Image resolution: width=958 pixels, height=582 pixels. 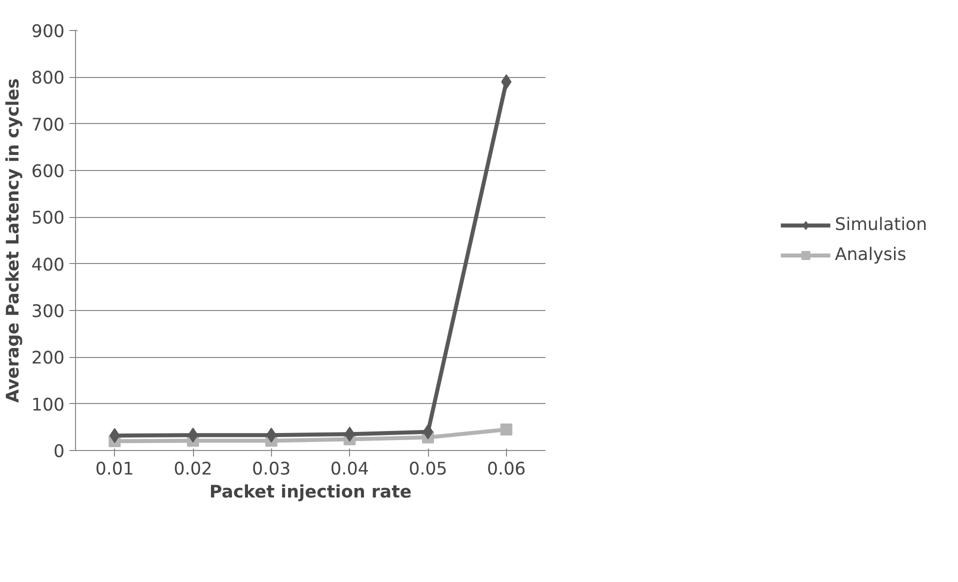 What do you see at coordinates (13, 240) in the screenshot?
I see `y-axis-title: Average Packet Latency in cycles` at bounding box center [13, 240].